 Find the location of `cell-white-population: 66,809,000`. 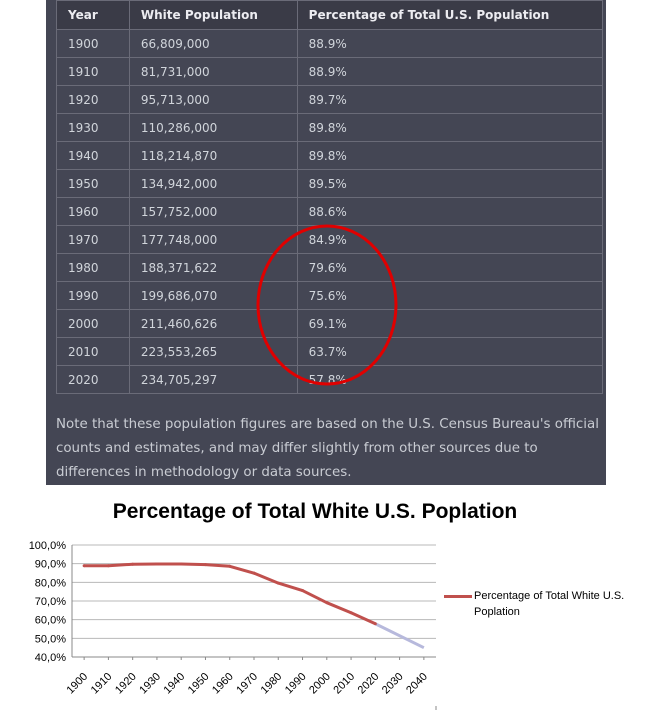

cell-white-population: 66,809,000 is located at coordinates (213, 43).